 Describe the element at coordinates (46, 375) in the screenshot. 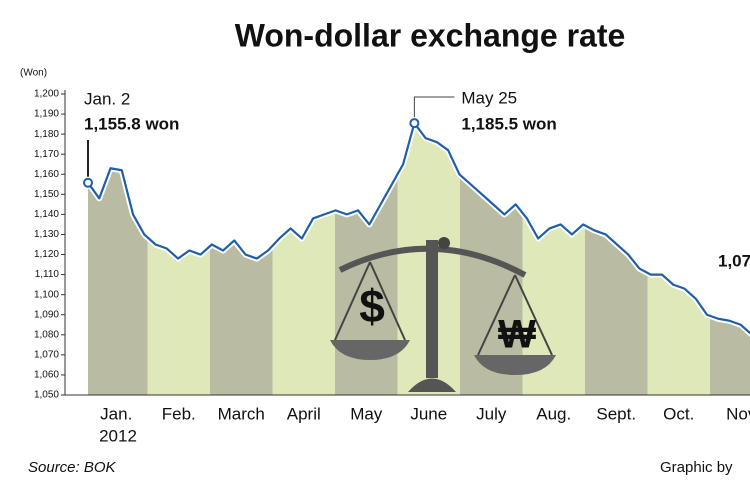

I see `y-tick-label: 1,060` at that location.